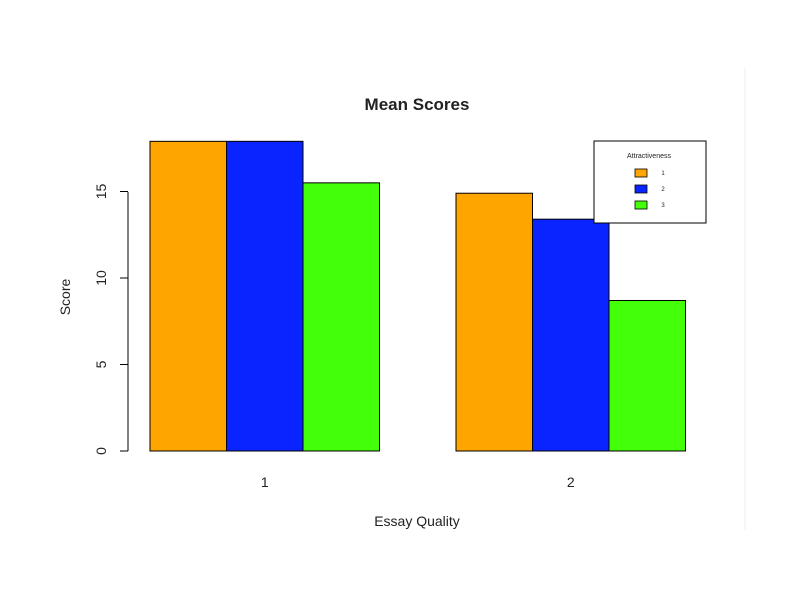 Image resolution: width=800 pixels, height=599 pixels. What do you see at coordinates (417, 521) in the screenshot?
I see `x-axis-label: Essay Quality` at bounding box center [417, 521].